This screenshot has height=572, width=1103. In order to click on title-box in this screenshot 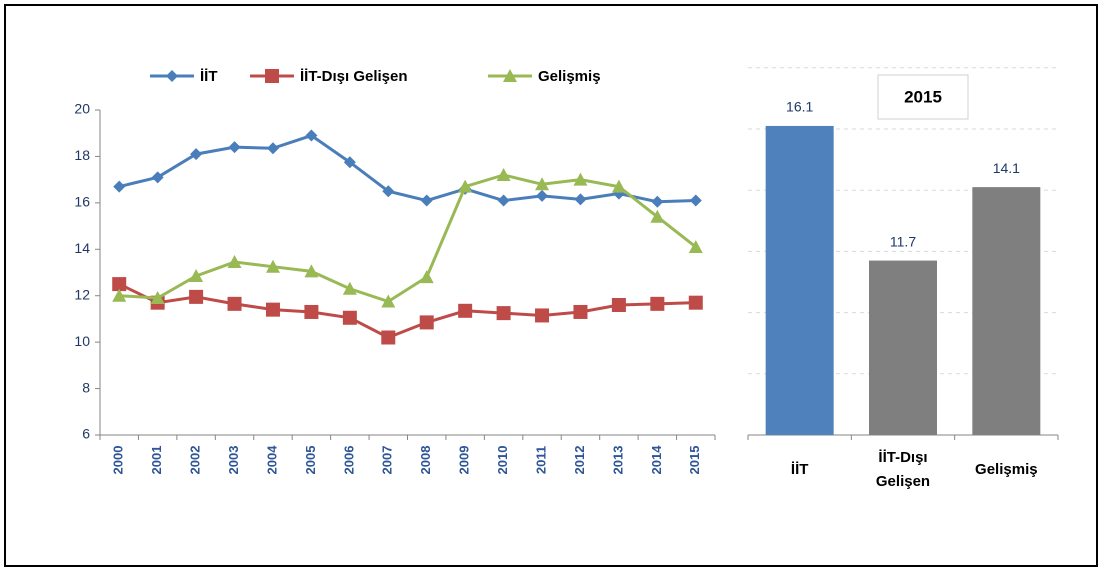, I will do `click(923, 97)`.